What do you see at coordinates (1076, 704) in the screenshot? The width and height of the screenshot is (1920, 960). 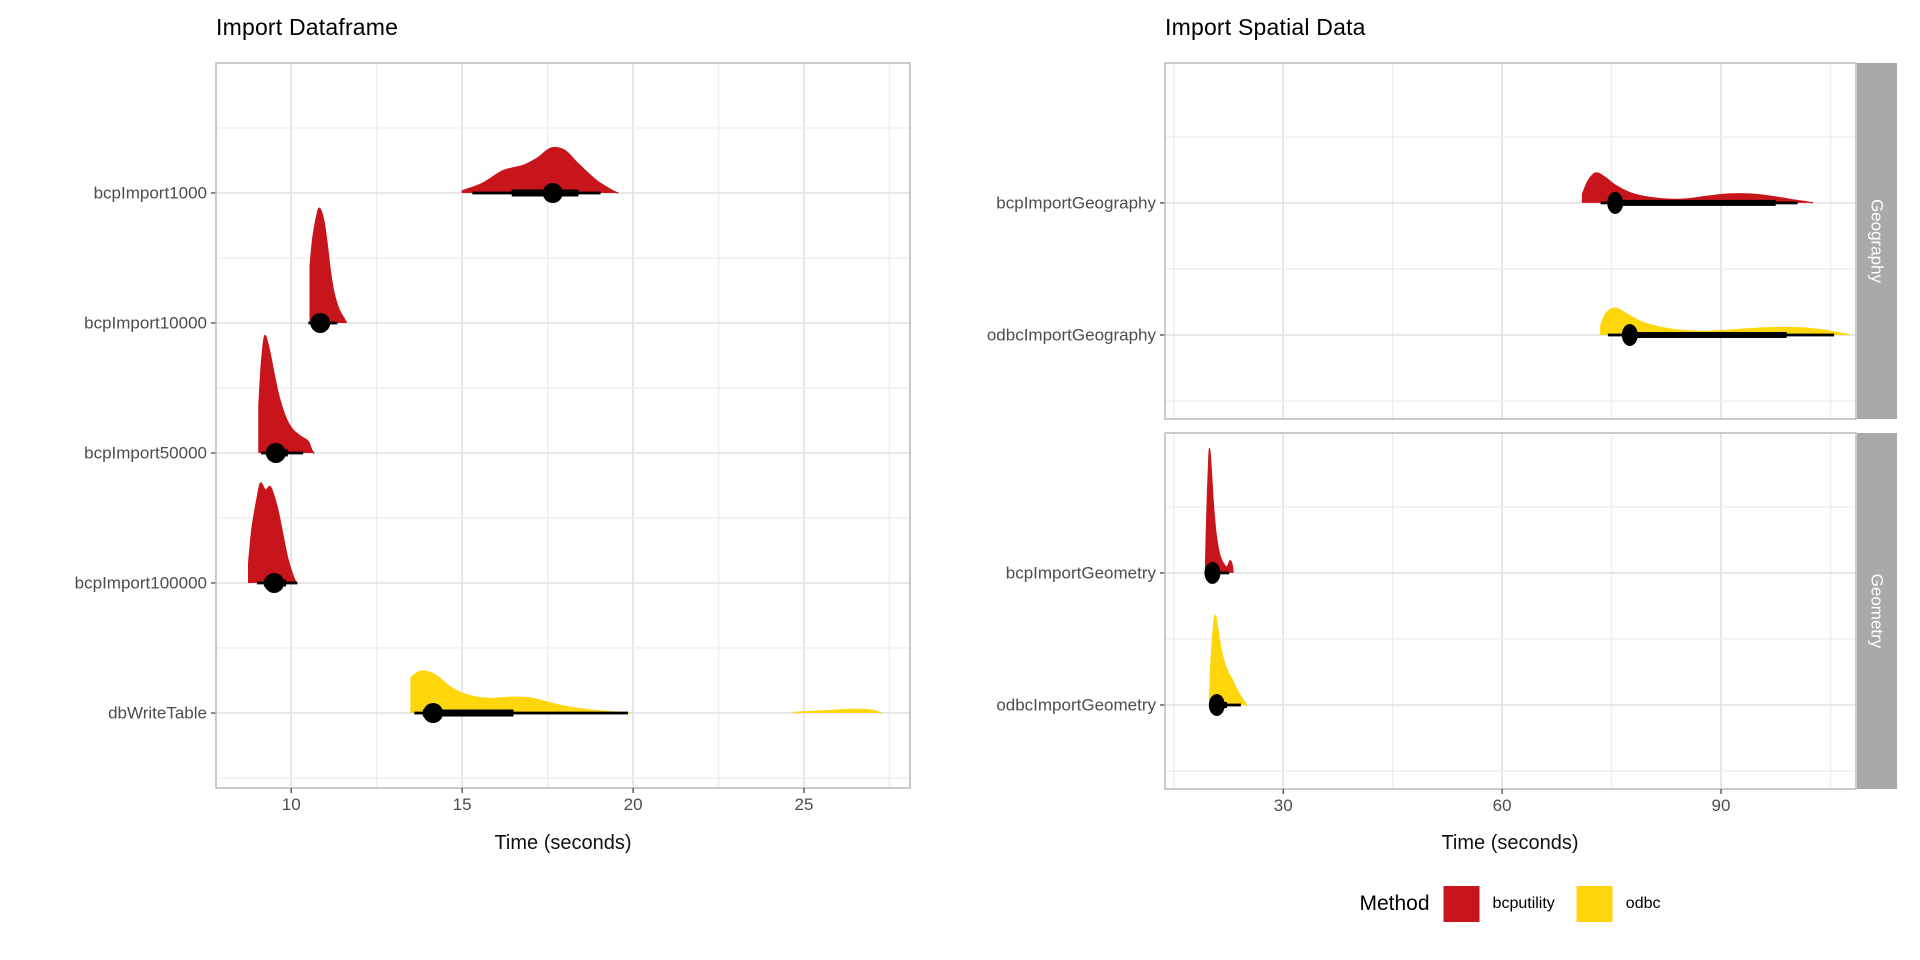 I see `category-label-odbcImportGeometry: odbcImportGeometry` at bounding box center [1076, 704].